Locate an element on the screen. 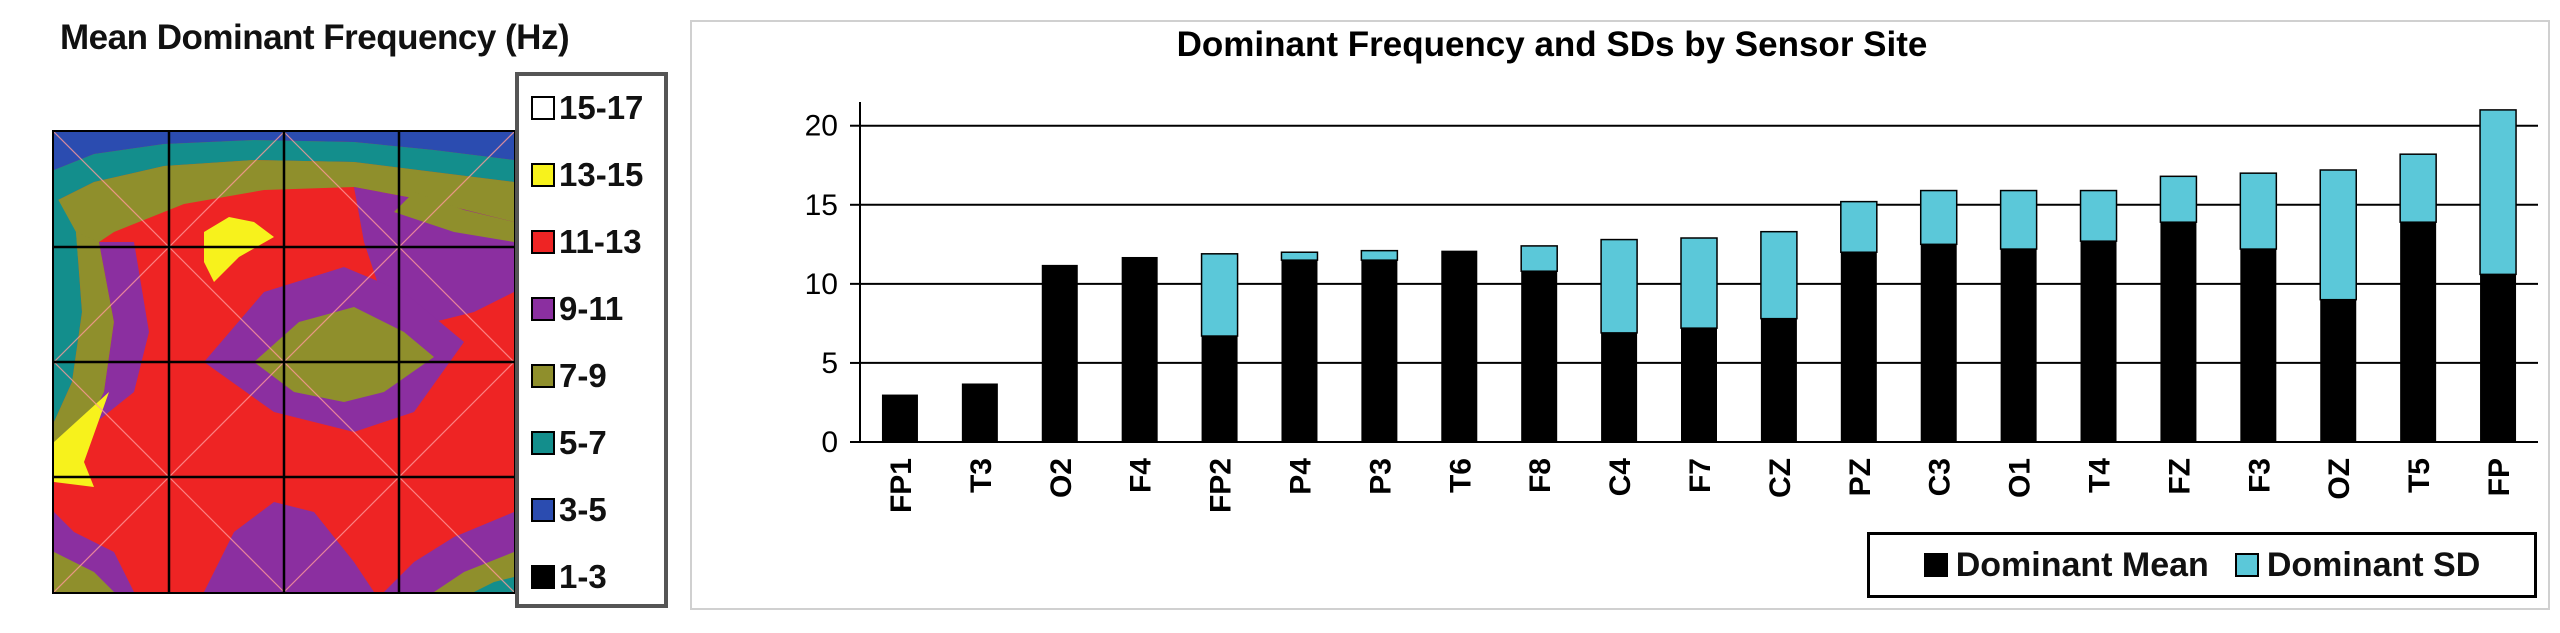  category-label-f4: F4 is located at coordinates (1141, 475).